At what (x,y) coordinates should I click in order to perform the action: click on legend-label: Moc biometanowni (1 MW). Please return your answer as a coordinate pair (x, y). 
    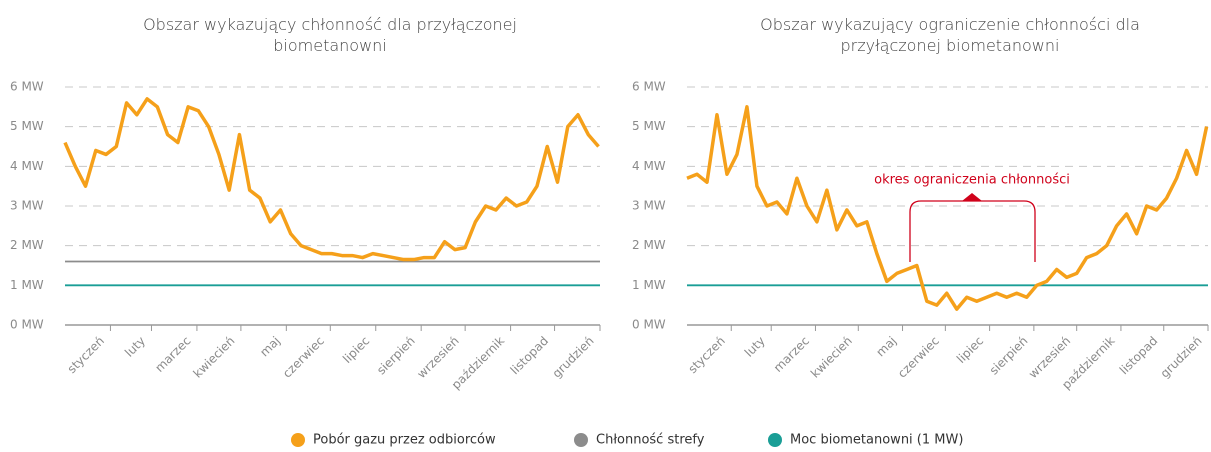
    Looking at the image, I should click on (876, 440).